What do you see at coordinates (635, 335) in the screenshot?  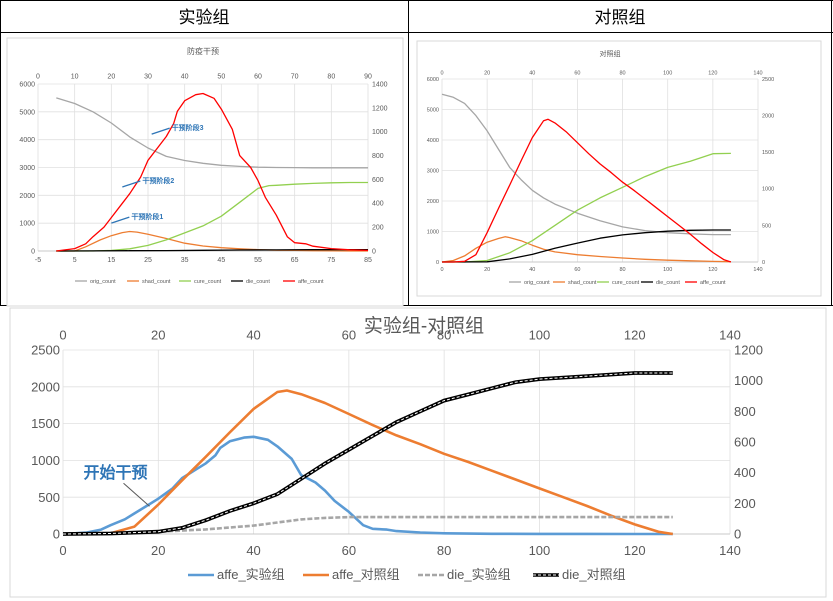 I see `x-top-tick-label: 120` at bounding box center [635, 335].